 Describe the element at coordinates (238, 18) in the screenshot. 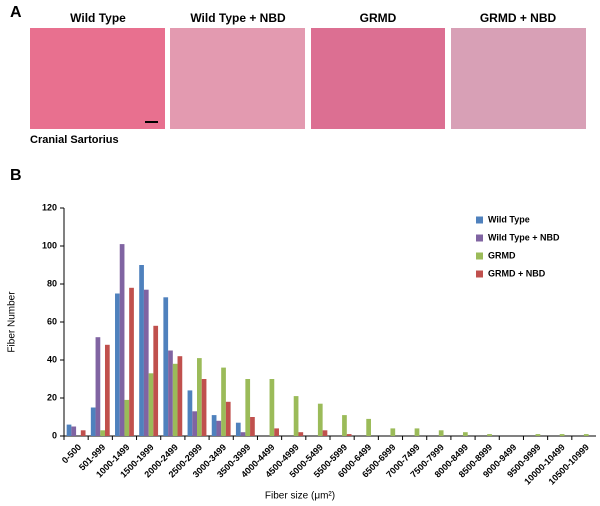

I see `image-title: Wild Type + NBD` at that location.